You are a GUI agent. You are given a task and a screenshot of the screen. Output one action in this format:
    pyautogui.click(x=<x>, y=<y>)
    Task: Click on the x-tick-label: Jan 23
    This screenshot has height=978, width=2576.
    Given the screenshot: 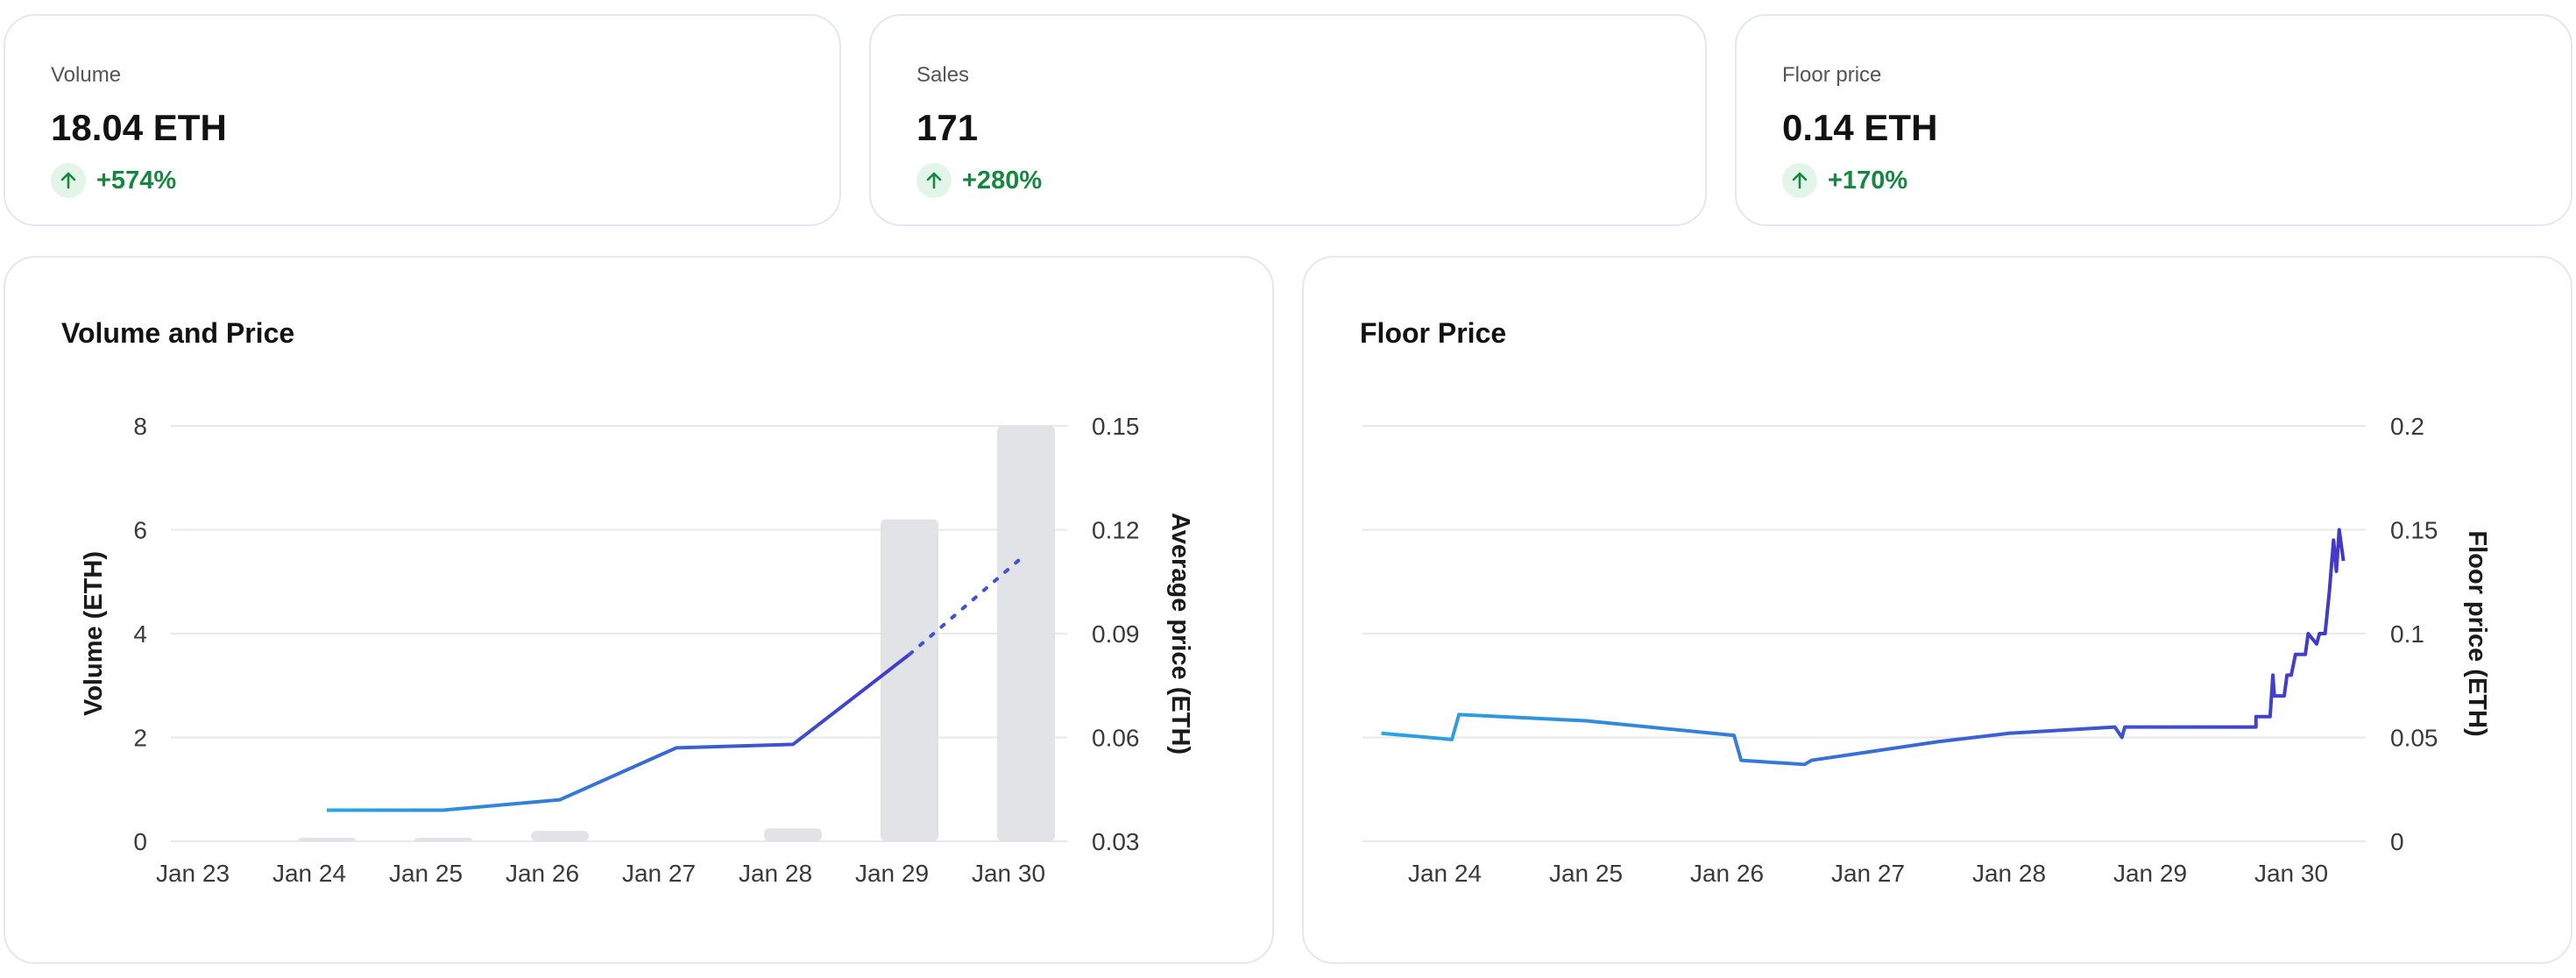 What is the action you would take?
    pyautogui.click(x=193, y=874)
    